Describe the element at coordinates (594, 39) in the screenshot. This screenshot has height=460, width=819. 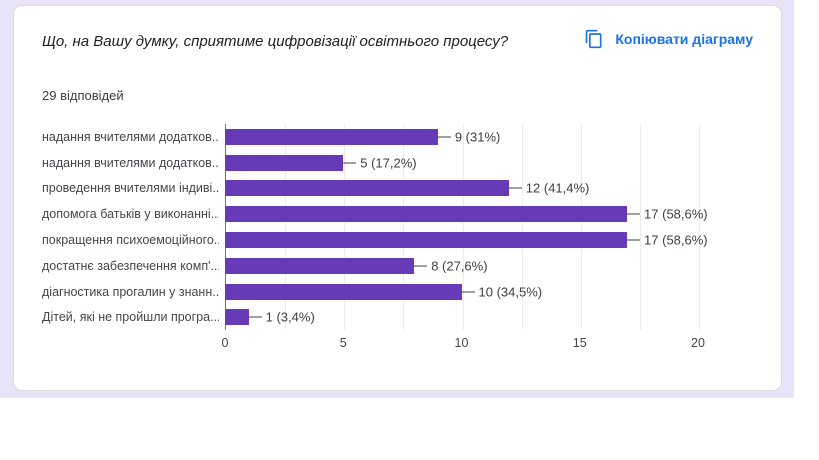
I see `copy-icon` at that location.